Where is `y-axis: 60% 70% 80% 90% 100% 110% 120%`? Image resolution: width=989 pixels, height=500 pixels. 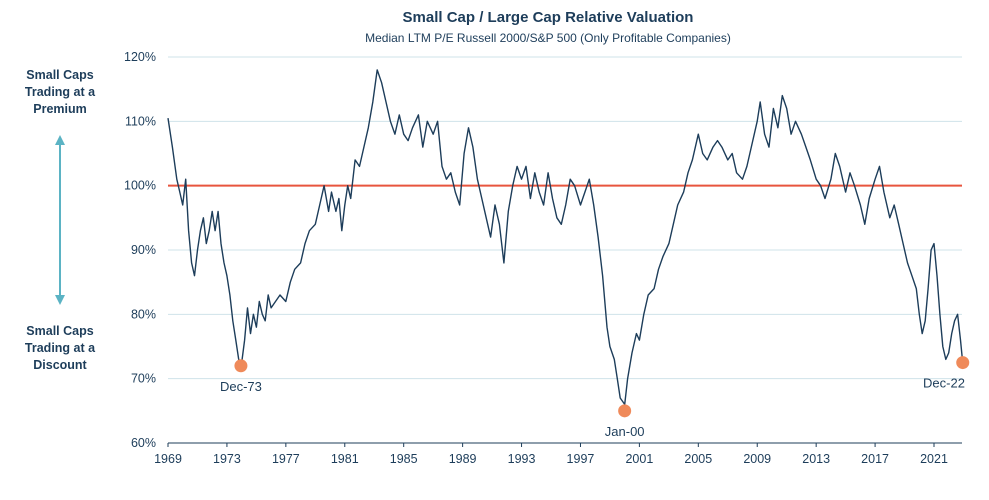 y-axis: 60% 70% 80% 90% 100% 110% 120% is located at coordinates (140, 250).